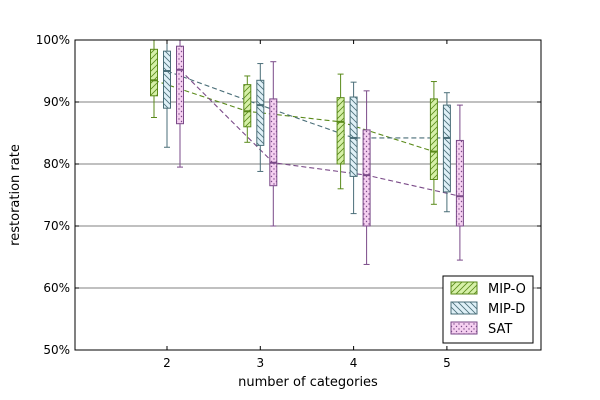  What do you see at coordinates (507, 289) in the screenshot?
I see `legend-label: MIP-O` at bounding box center [507, 289].